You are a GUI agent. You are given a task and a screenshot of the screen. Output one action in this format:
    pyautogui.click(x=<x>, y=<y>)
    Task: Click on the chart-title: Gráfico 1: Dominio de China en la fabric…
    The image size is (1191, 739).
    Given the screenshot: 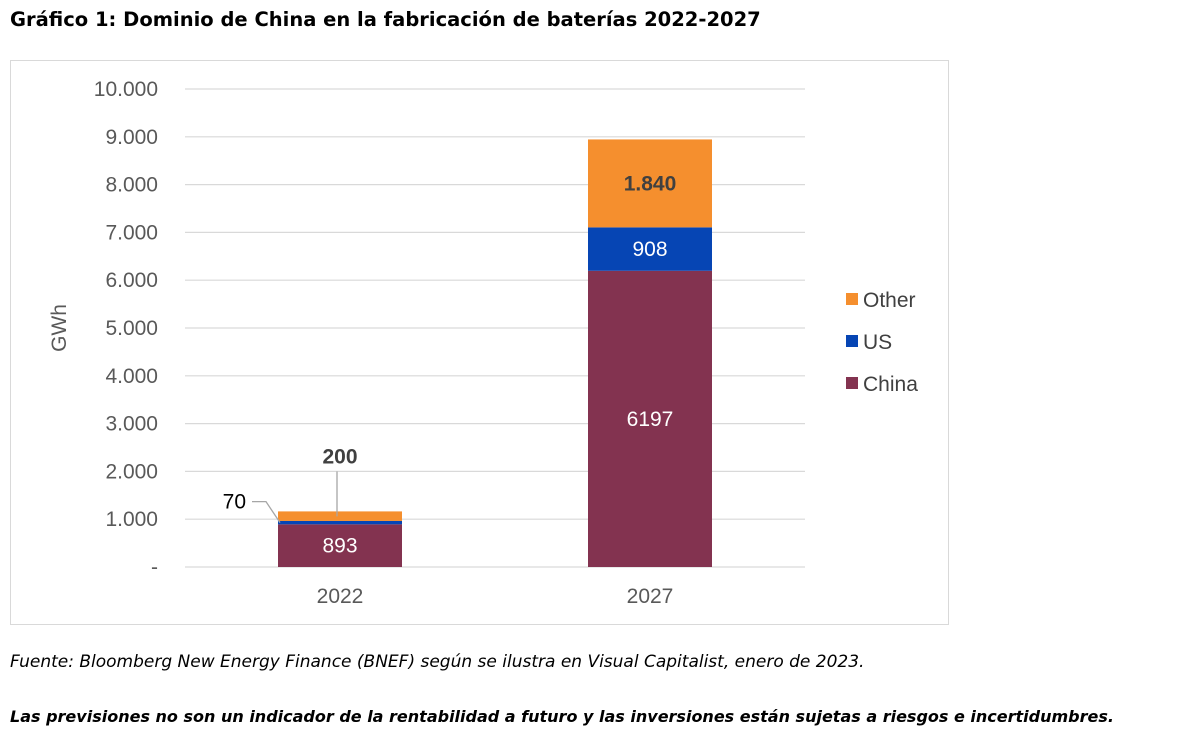 What is the action you would take?
    pyautogui.click(x=385, y=19)
    